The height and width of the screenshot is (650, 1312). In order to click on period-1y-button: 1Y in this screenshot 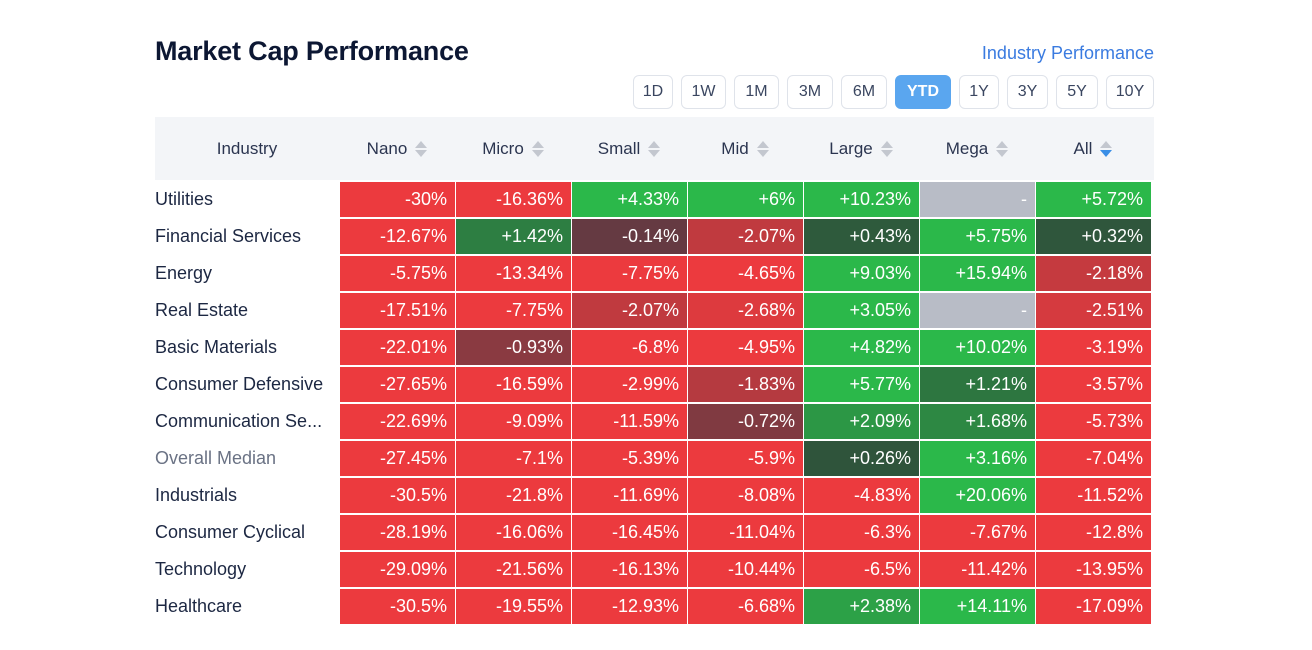, I will do `click(979, 92)`.